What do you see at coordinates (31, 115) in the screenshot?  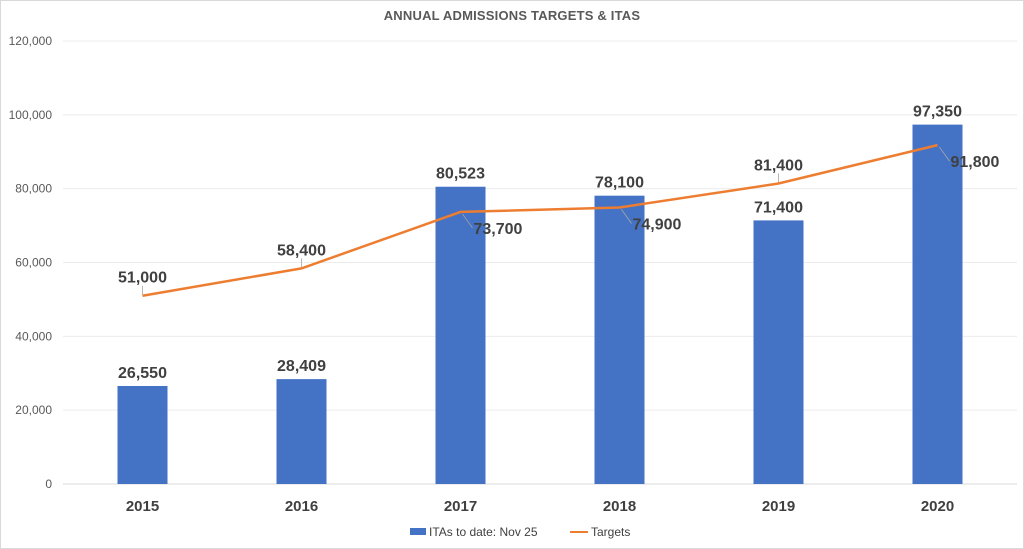 I see `y-tick-label: 100,000` at bounding box center [31, 115].